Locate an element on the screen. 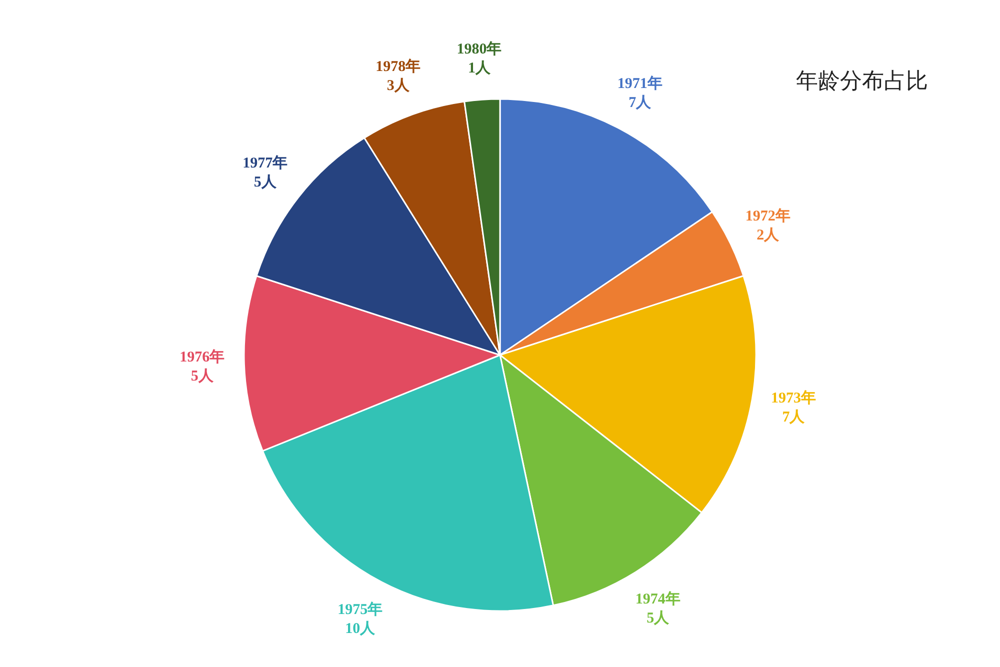 This screenshot has height=667, width=1000. data-label: 10人 is located at coordinates (360, 629).